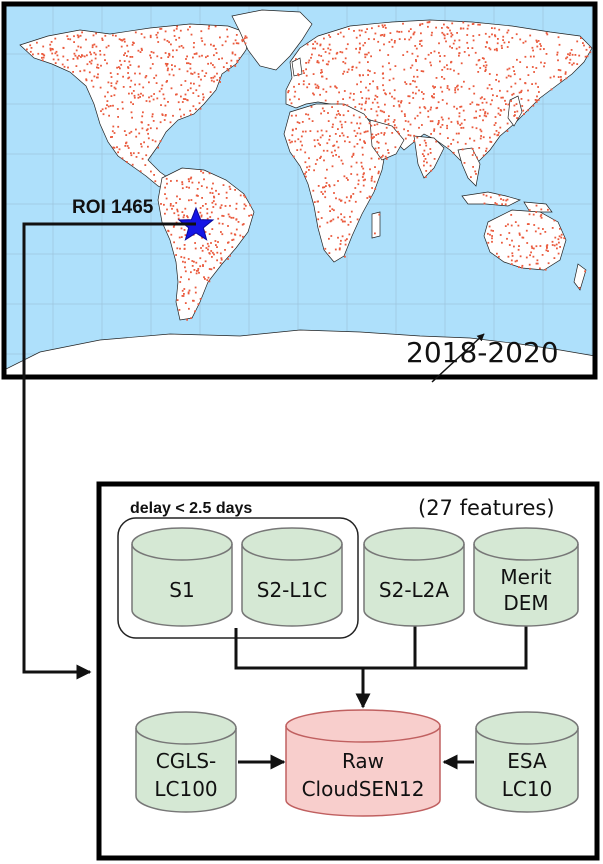 The height and width of the screenshot is (864, 603). I want to click on cylinder-s1-top, so click(182, 552).